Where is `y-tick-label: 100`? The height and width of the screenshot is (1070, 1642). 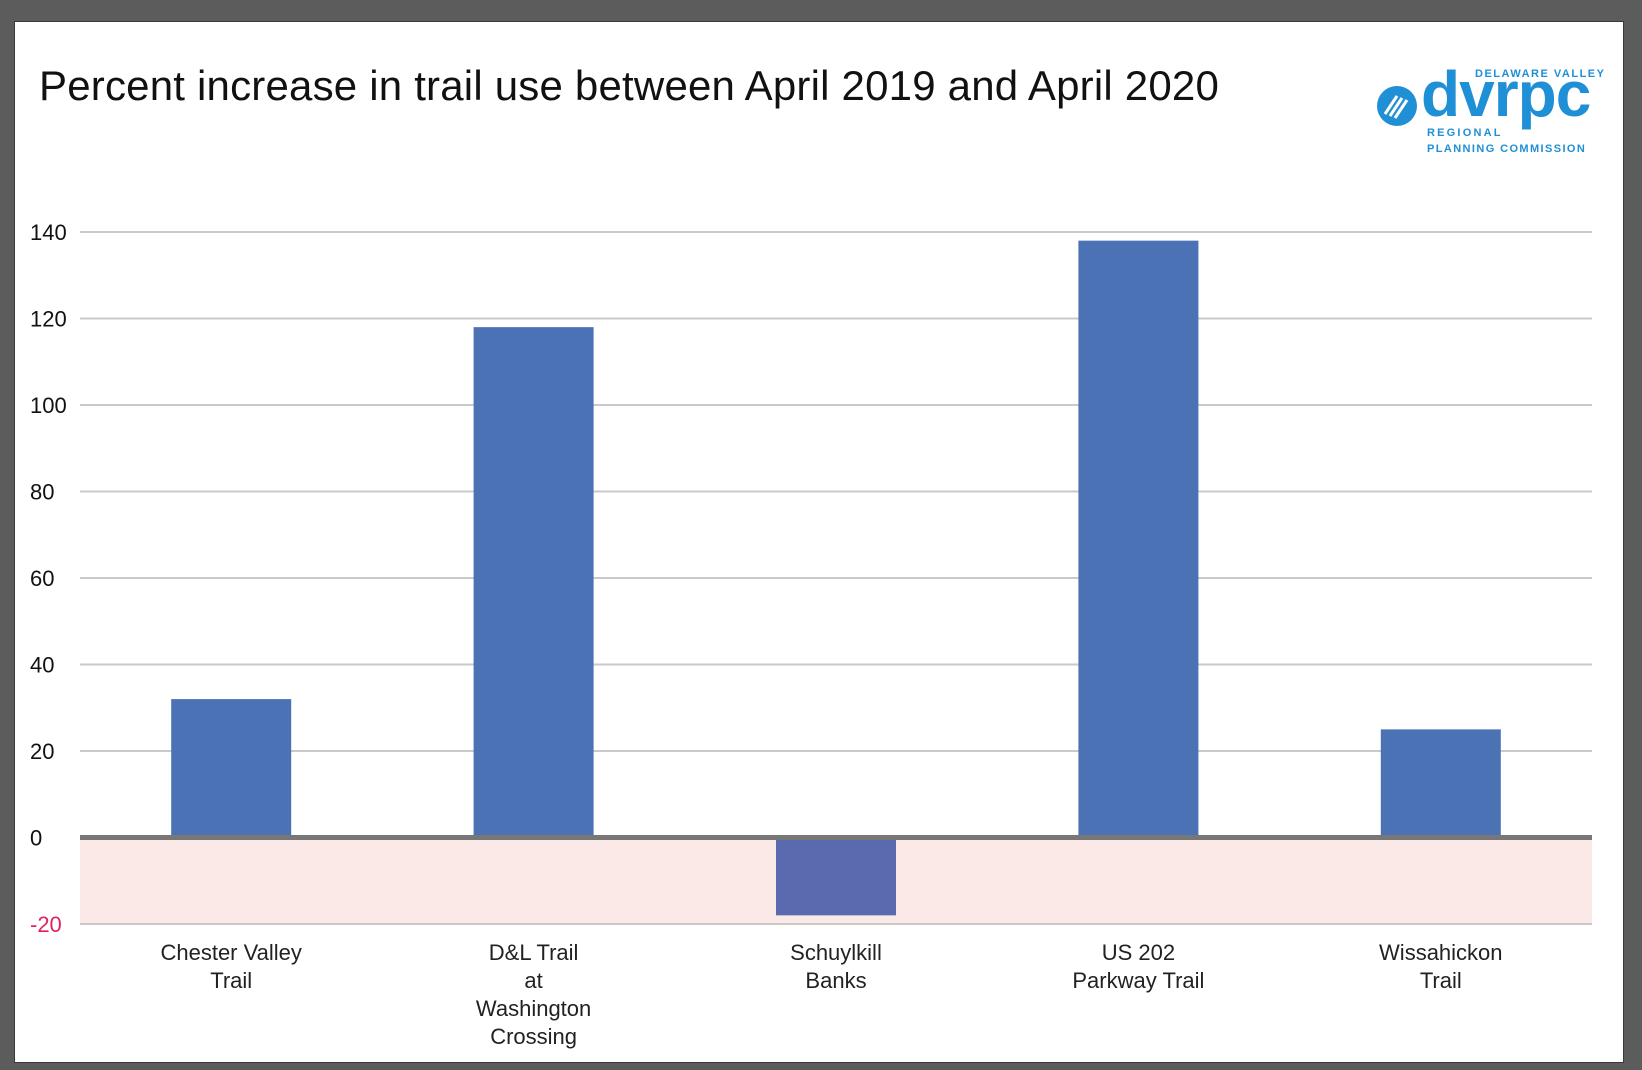 y-tick-label: 100 is located at coordinates (48, 405).